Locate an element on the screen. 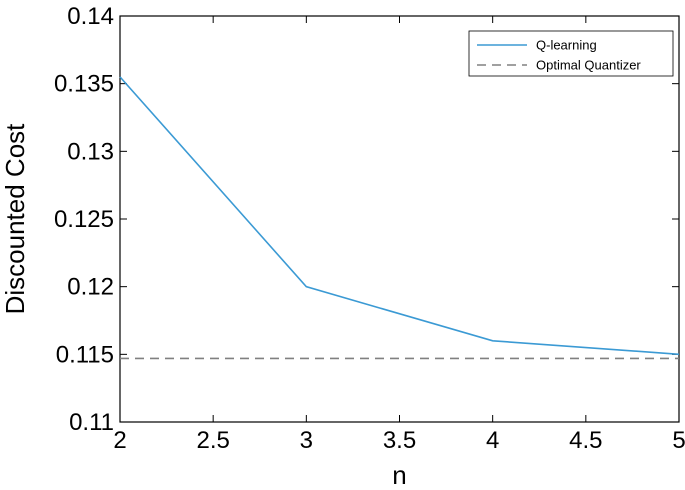 The image size is (685, 490). x-tick-label: 2.5 is located at coordinates (212, 440).